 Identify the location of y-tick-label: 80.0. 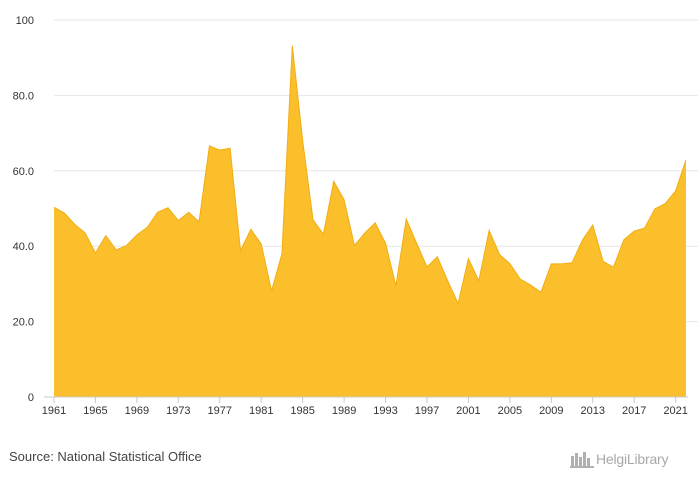
(23, 96).